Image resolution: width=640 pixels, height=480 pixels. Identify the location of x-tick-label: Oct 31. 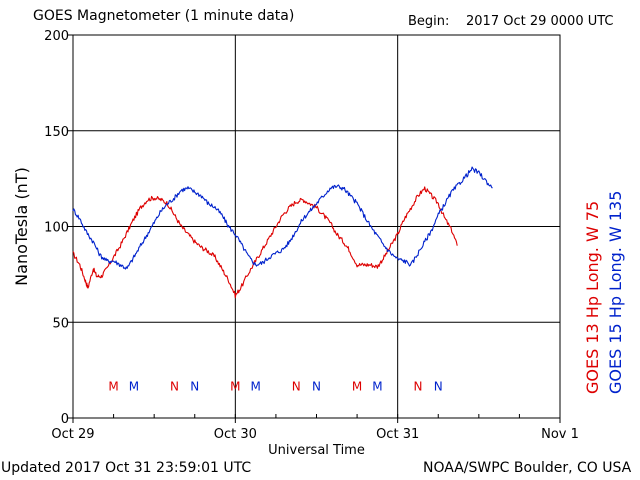
(397, 434).